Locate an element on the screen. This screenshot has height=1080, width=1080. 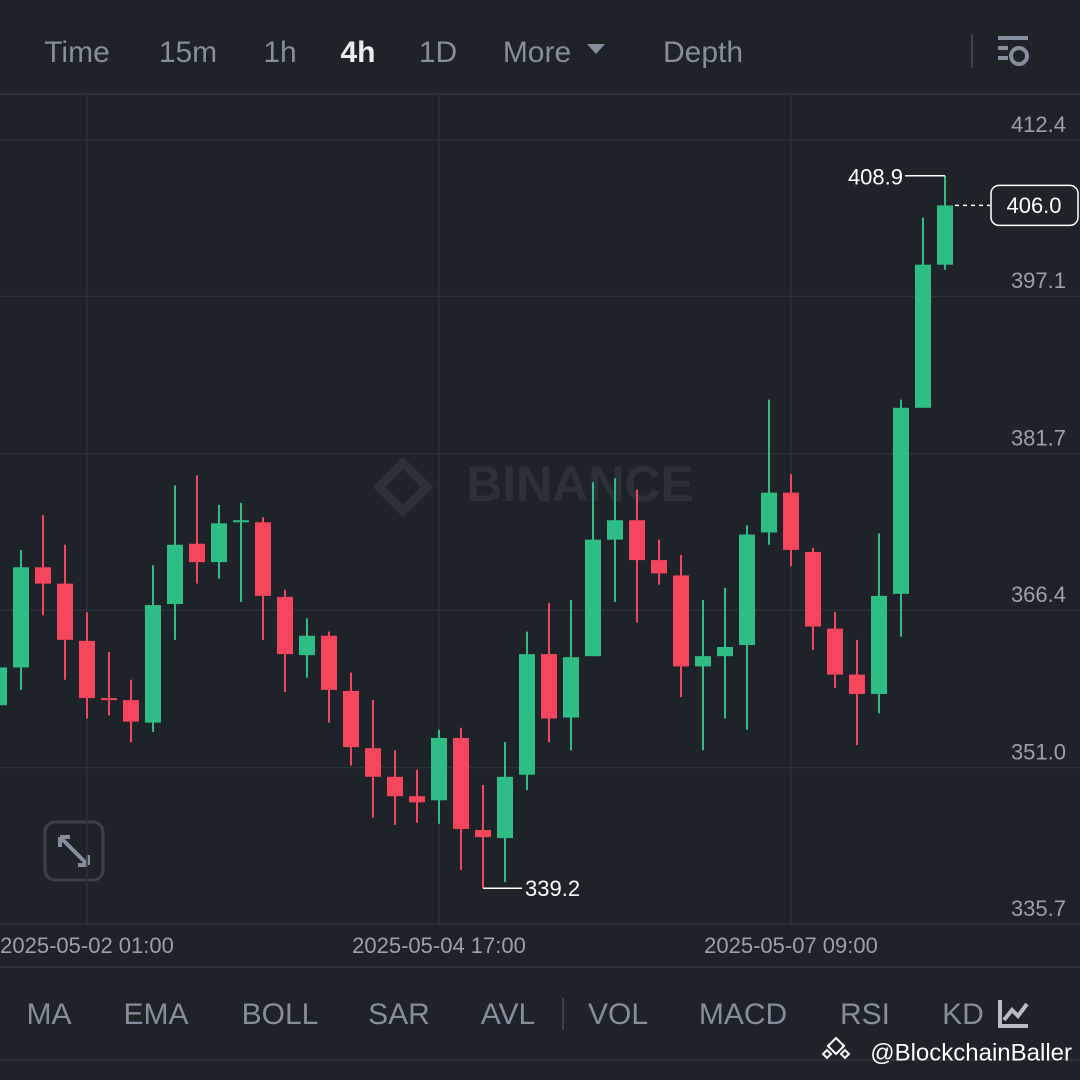
x-tick-label: 2025-05-07 09:00 is located at coordinates (791, 945).